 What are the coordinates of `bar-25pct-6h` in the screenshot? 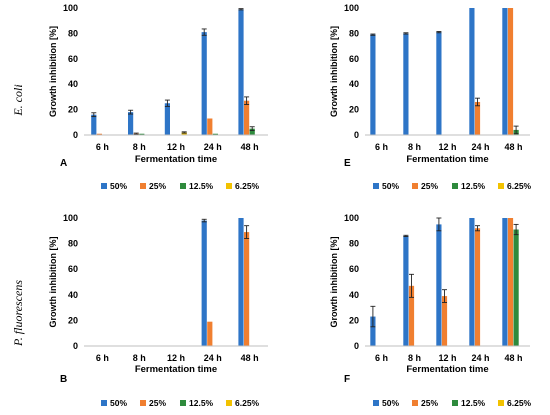 It's located at (99, 134).